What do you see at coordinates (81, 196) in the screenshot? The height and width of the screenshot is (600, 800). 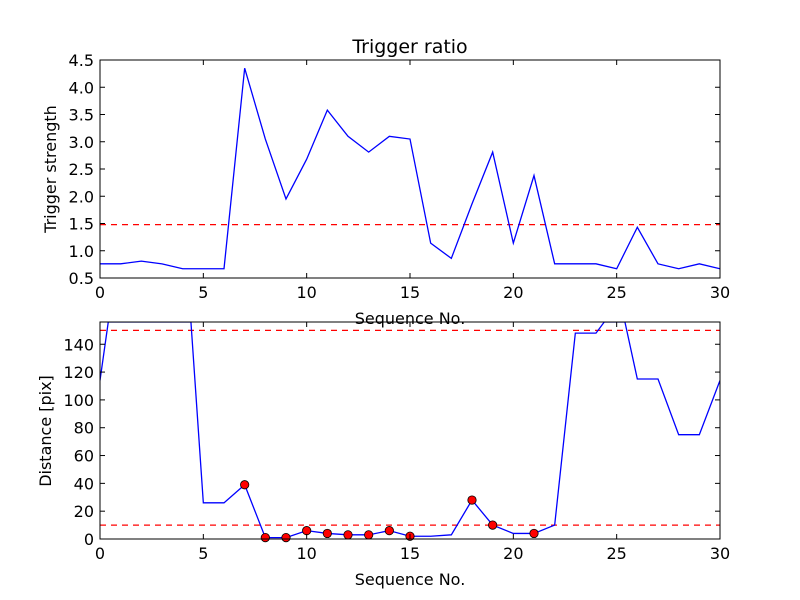 I see `y-tick-label: 2.0` at bounding box center [81, 196].